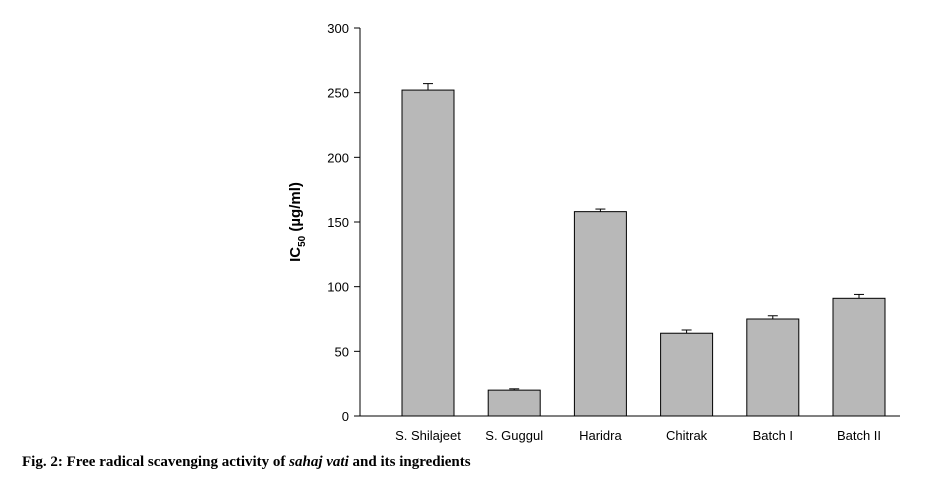  I want to click on x-tick-label: S. Guggul, so click(514, 435).